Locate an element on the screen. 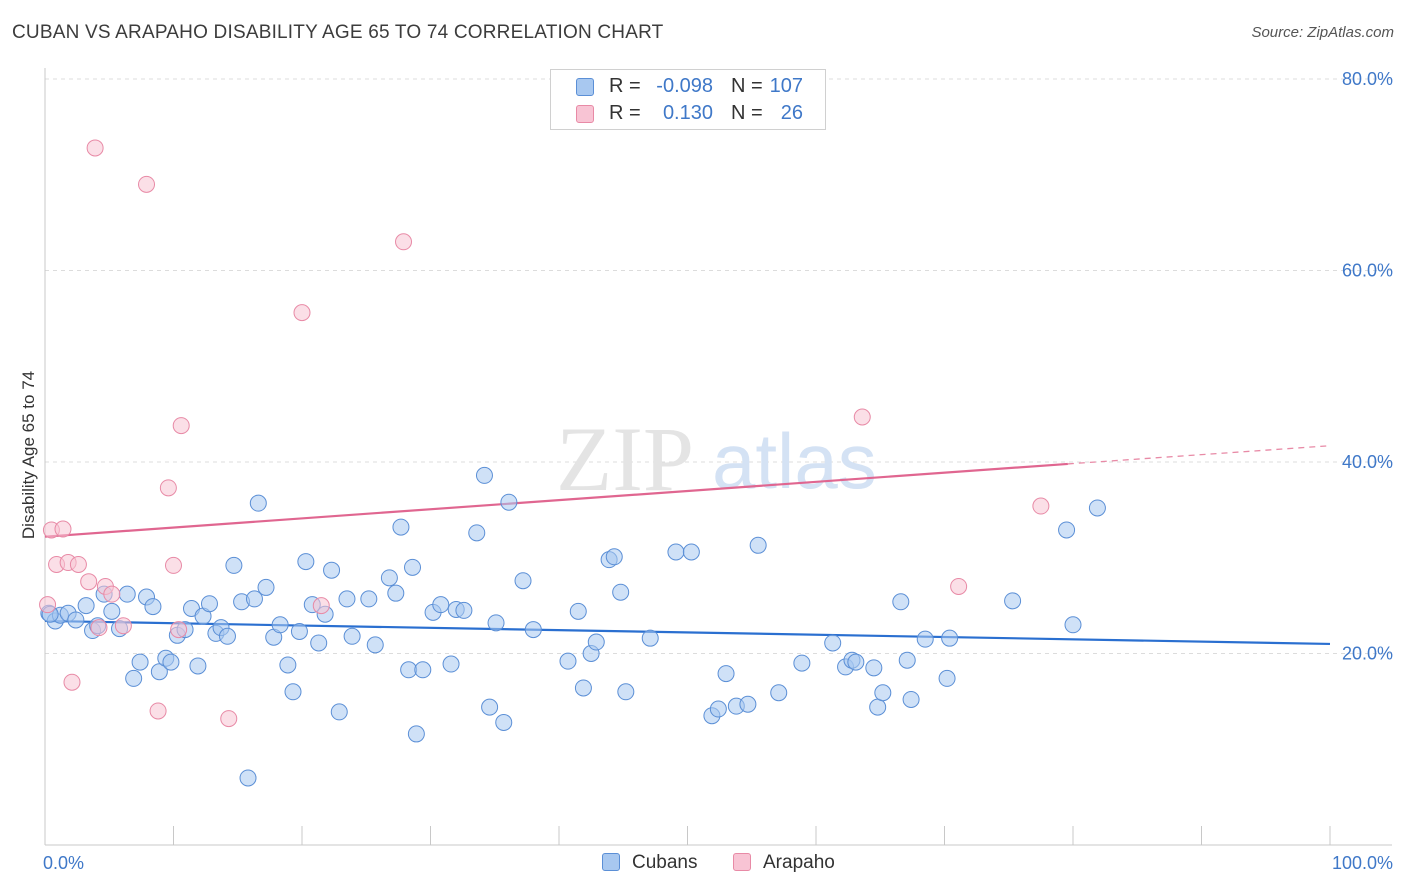 This screenshot has height=892, width=1406. cubans-r-label: R = is located at coordinates (625, 86).